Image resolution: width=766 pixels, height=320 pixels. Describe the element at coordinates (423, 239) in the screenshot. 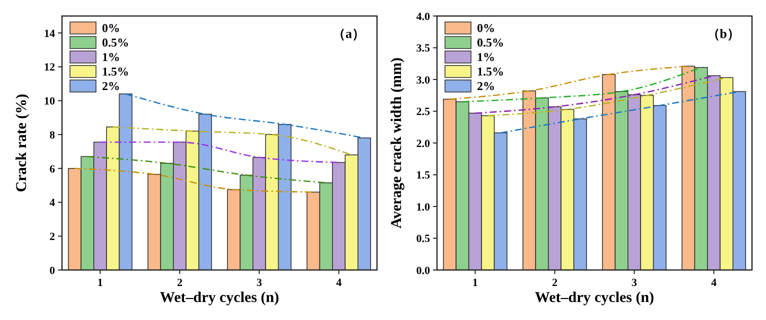

I see `y-tick-label: 0.5` at that location.